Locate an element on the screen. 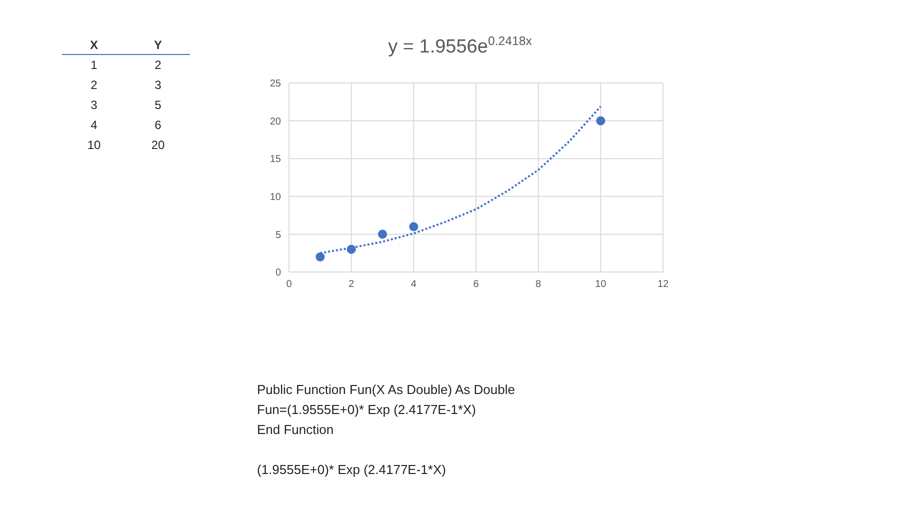  text: Y is located at coordinates (157, 45).